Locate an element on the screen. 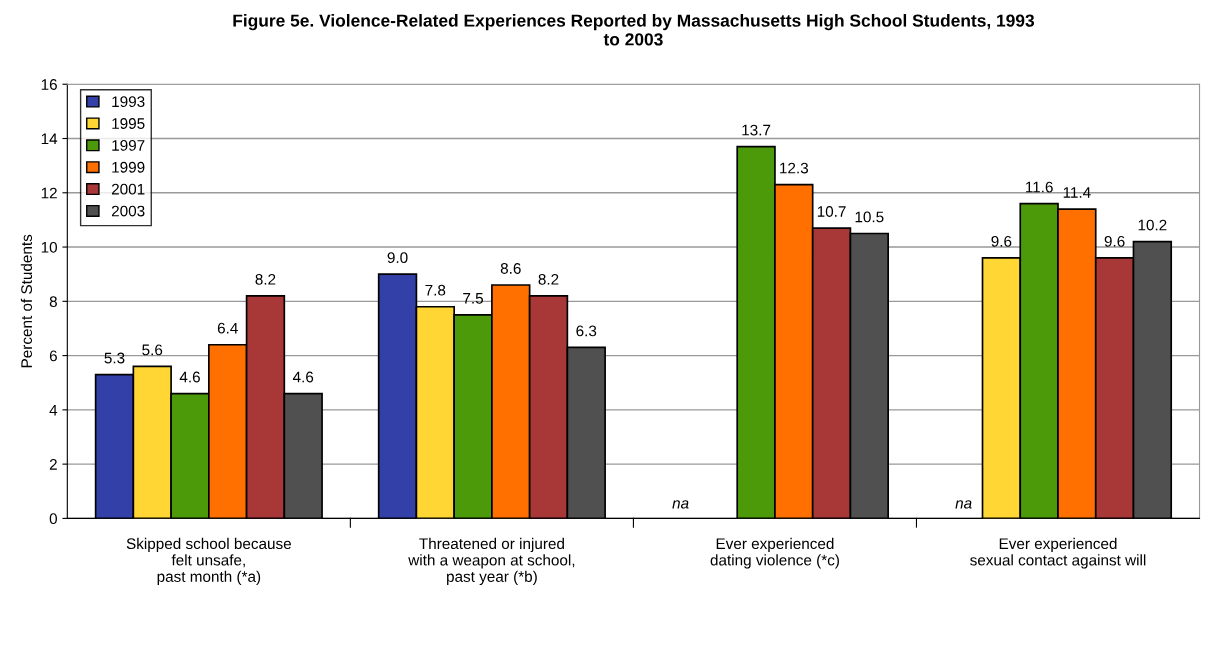  legend-label: 2003 is located at coordinates (128, 211).